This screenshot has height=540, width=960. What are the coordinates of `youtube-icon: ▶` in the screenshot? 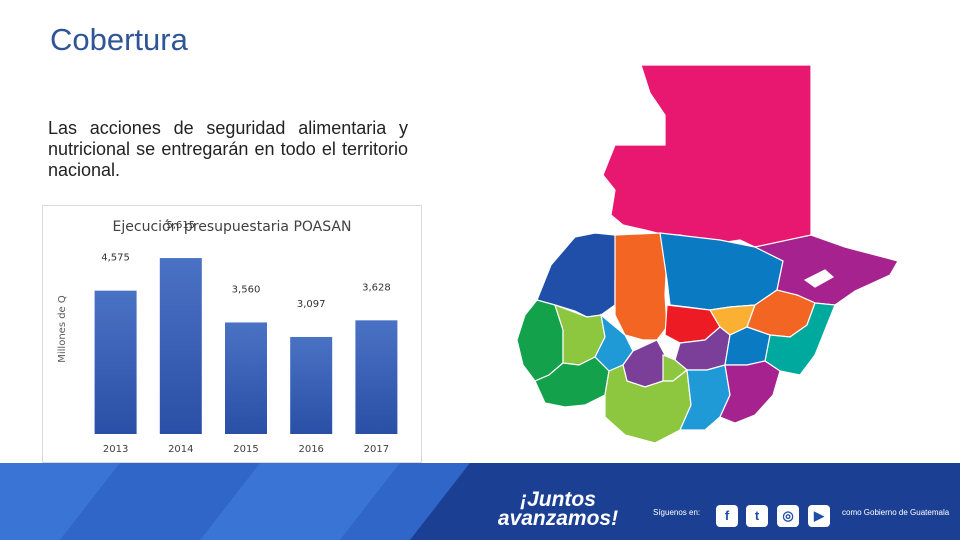 It's located at (819, 516).